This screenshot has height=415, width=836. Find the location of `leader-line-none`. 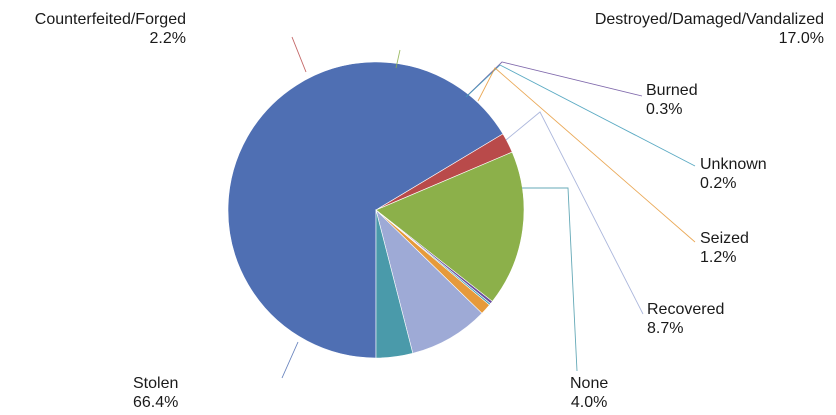

leader-line-none is located at coordinates (550, 279).